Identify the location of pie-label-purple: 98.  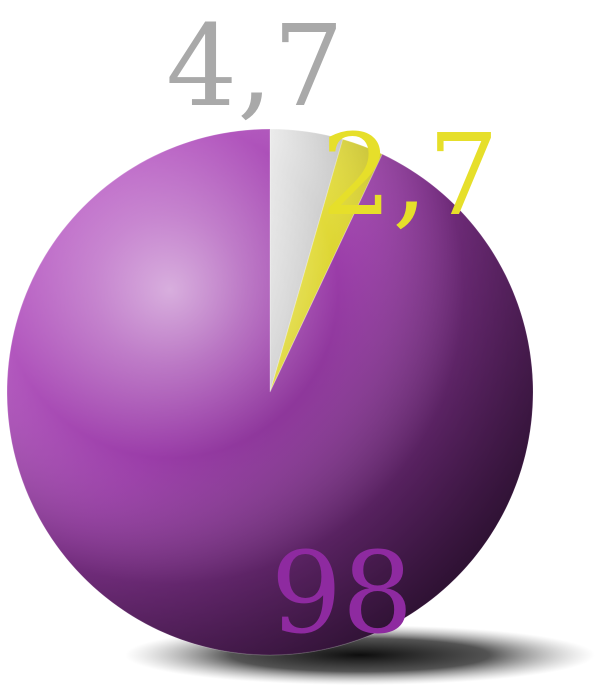
(342, 594).